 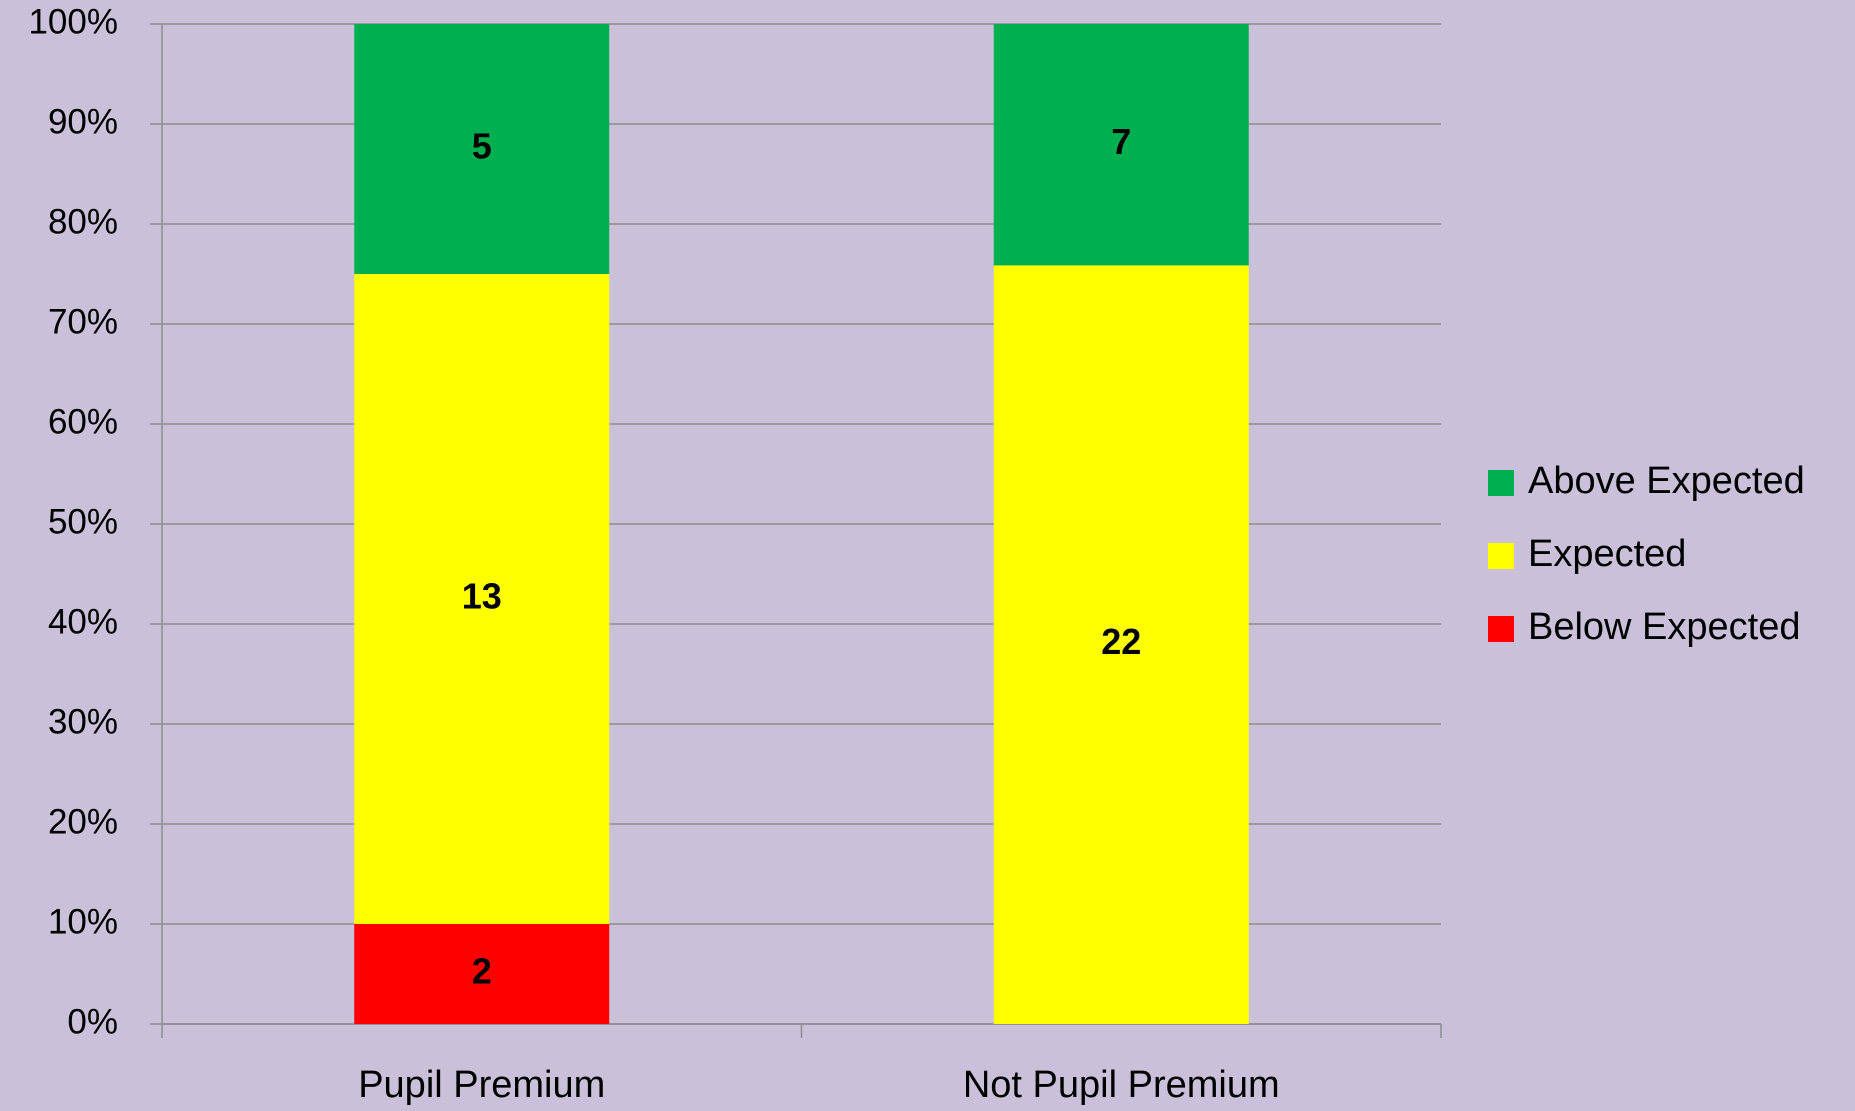 What do you see at coordinates (1664, 627) in the screenshot?
I see `legend-label: Below Expected` at bounding box center [1664, 627].